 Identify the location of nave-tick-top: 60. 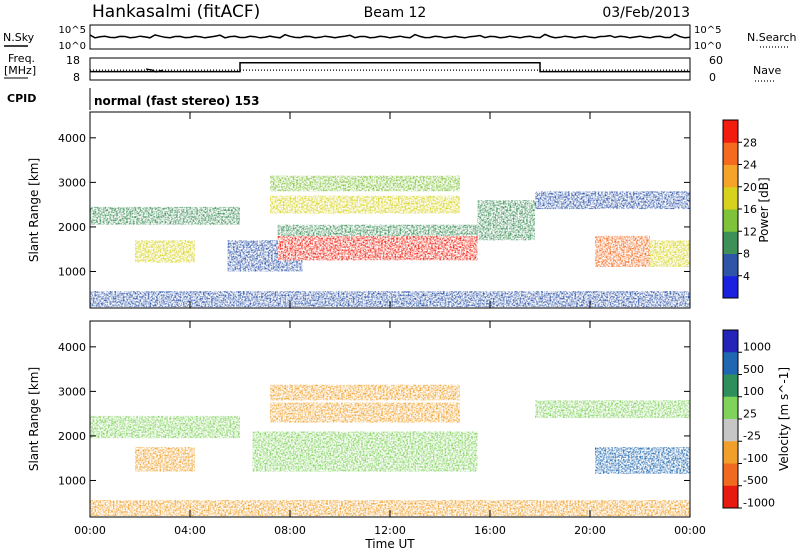
(716, 60).